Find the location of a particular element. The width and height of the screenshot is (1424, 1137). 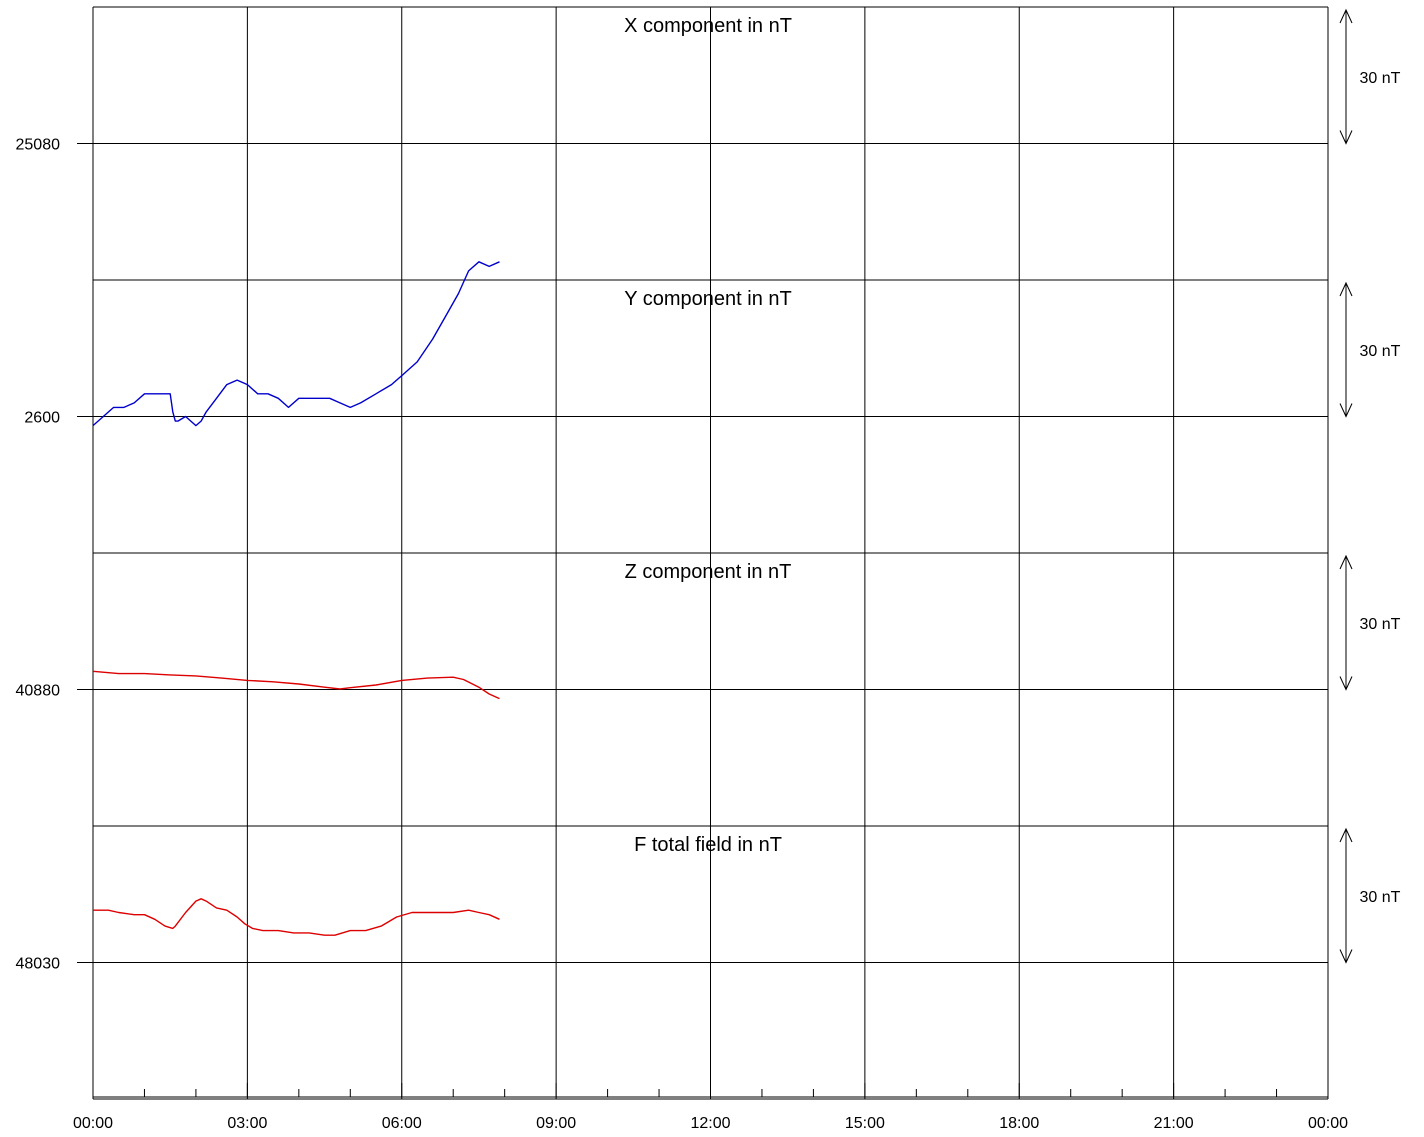

panel-title: F total field in nT is located at coordinates (708, 845).